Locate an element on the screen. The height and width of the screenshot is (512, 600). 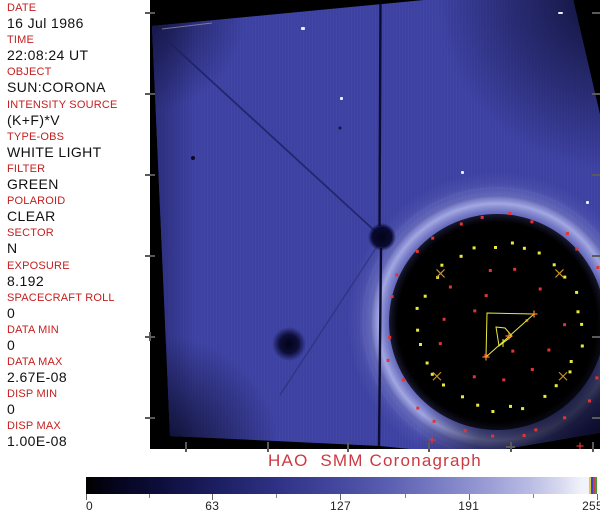
colorbar-tick-label: 191 is located at coordinates (469, 505).